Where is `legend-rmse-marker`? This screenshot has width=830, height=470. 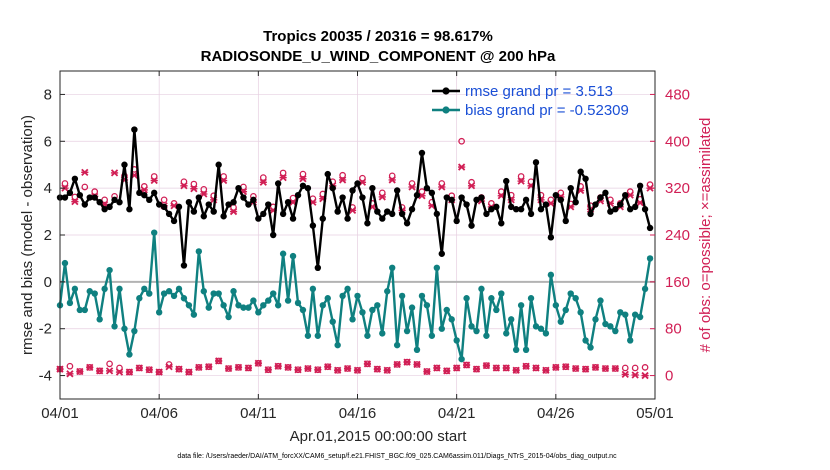 legend-rmse-marker is located at coordinates (446, 91).